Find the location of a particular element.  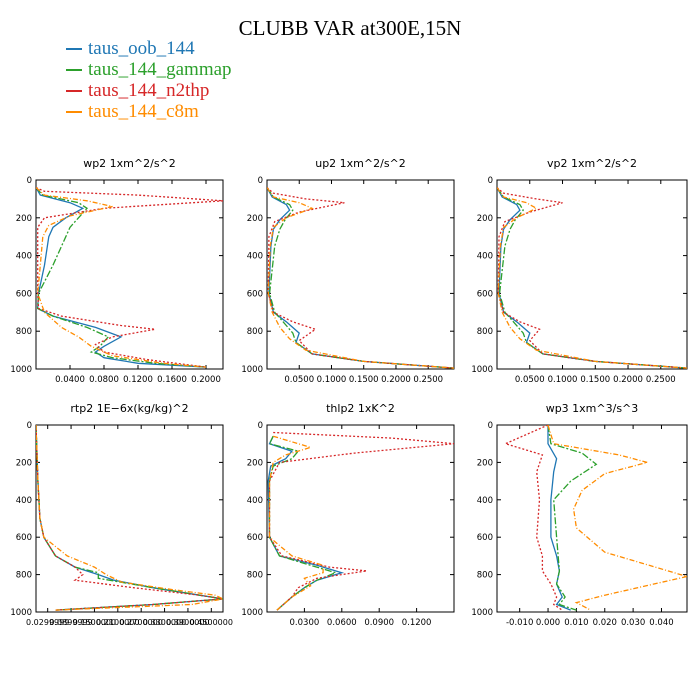

x-tick-label: 0.0800 is located at coordinates (104, 380).